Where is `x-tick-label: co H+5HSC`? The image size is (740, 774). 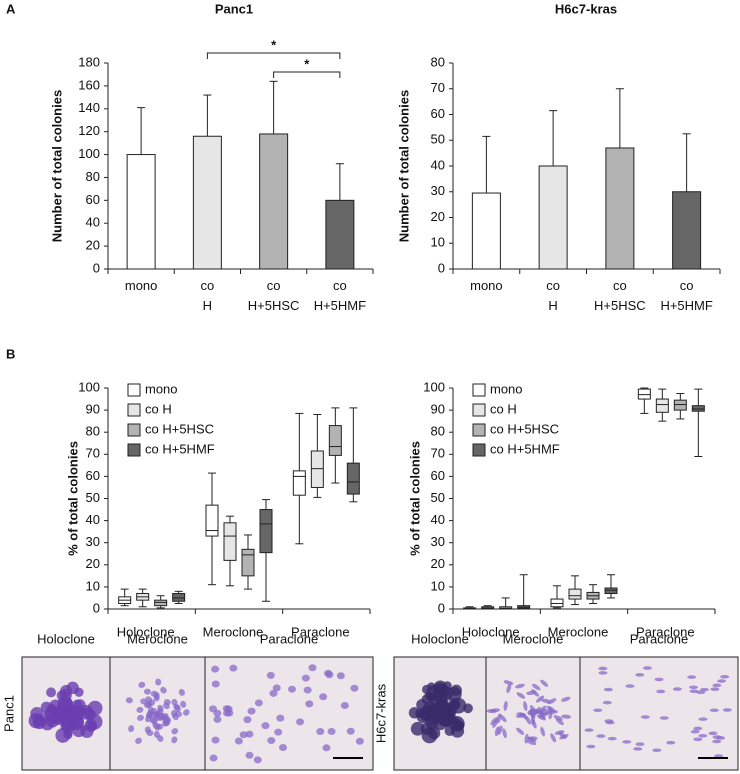
x-tick-label: co H+5HSC is located at coordinates (274, 295).